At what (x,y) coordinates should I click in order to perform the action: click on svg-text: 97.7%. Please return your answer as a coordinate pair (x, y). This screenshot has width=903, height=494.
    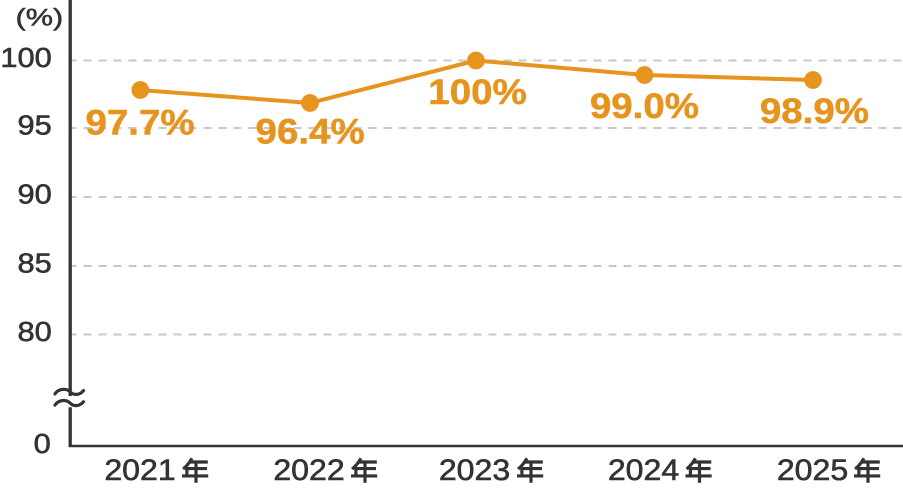
    Looking at the image, I should click on (139, 122).